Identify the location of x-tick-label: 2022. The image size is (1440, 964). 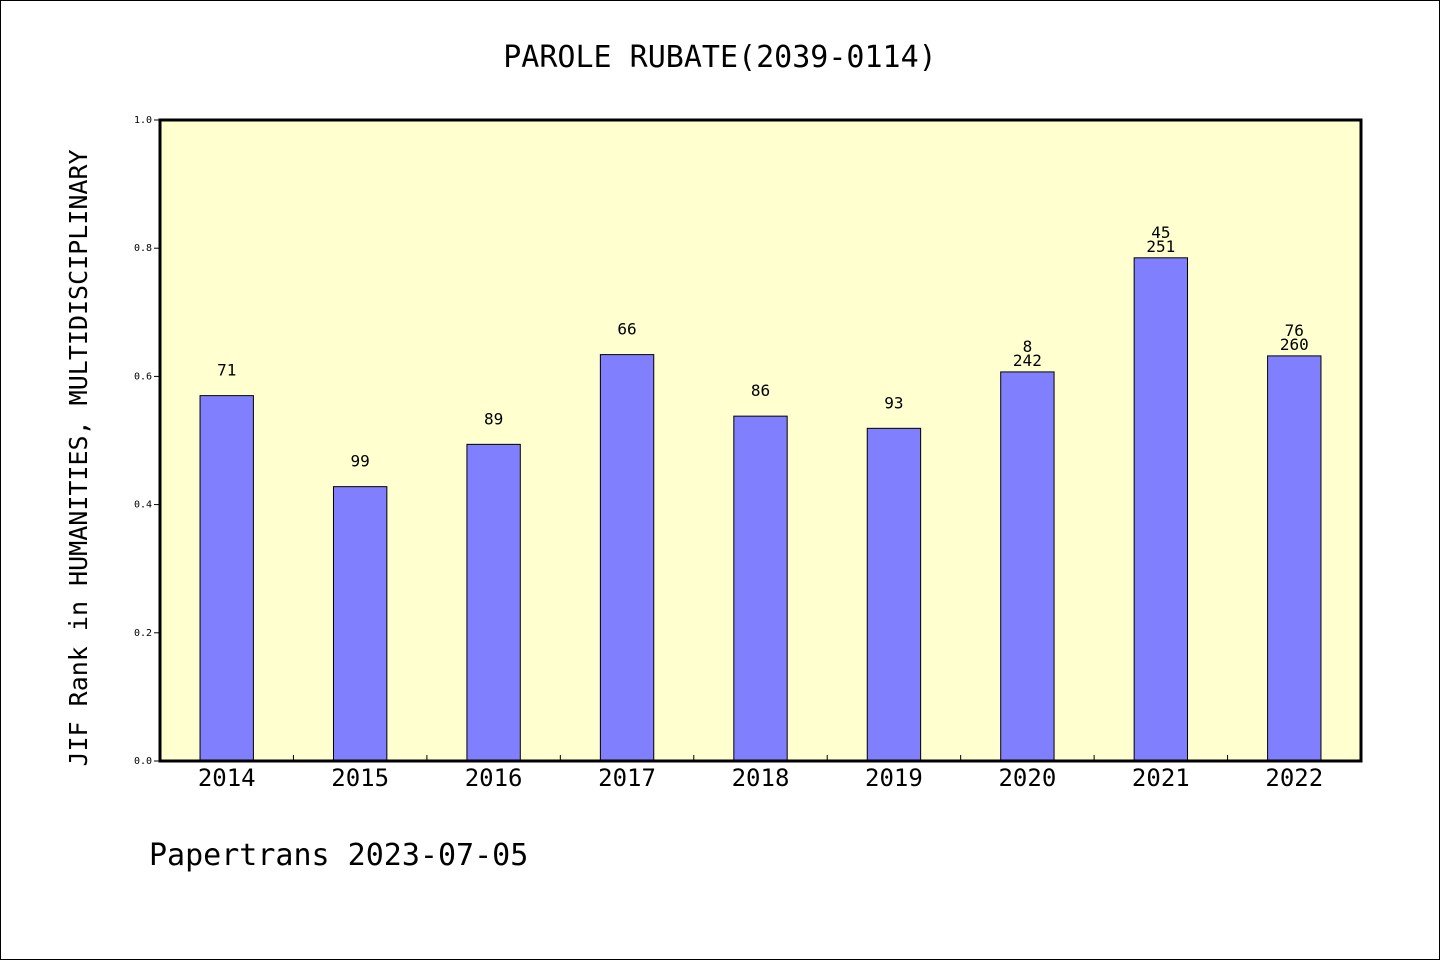
(1294, 778).